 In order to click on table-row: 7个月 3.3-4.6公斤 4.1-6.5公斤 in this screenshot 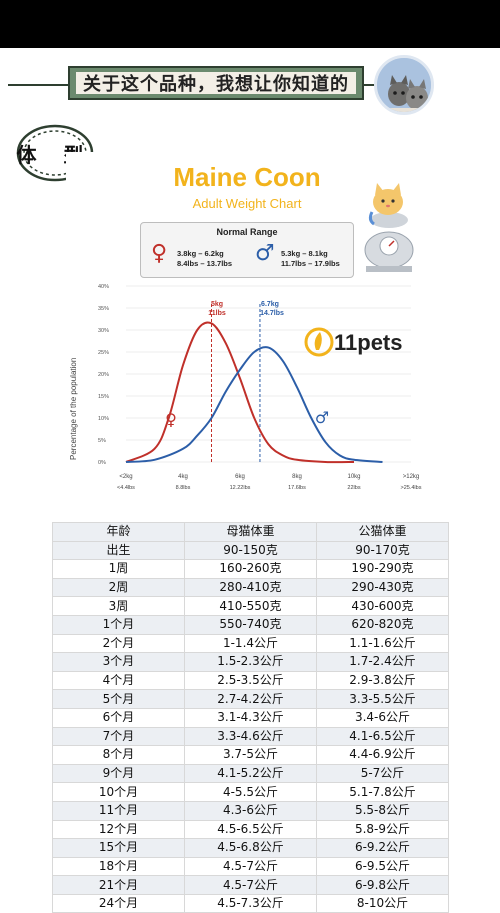, I will do `click(250, 736)`.